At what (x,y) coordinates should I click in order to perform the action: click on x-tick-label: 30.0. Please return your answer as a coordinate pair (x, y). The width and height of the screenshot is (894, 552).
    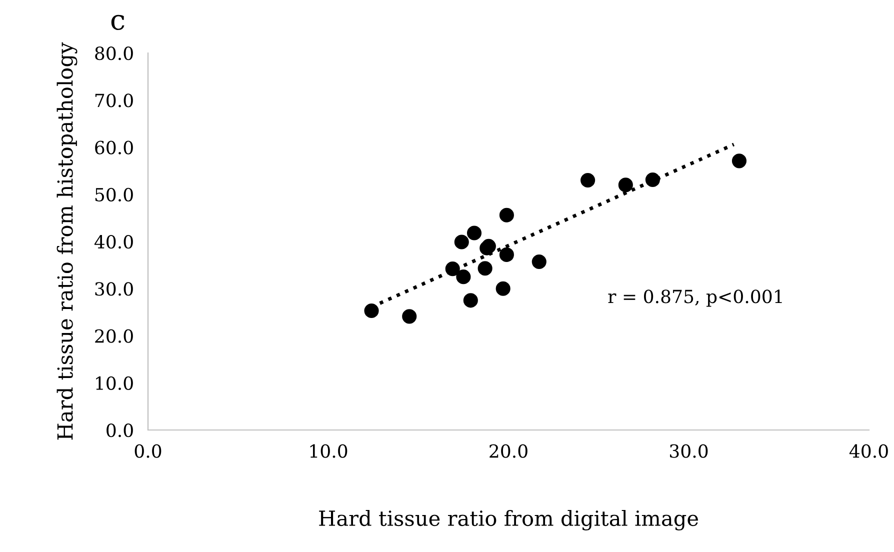
    Looking at the image, I should click on (689, 451).